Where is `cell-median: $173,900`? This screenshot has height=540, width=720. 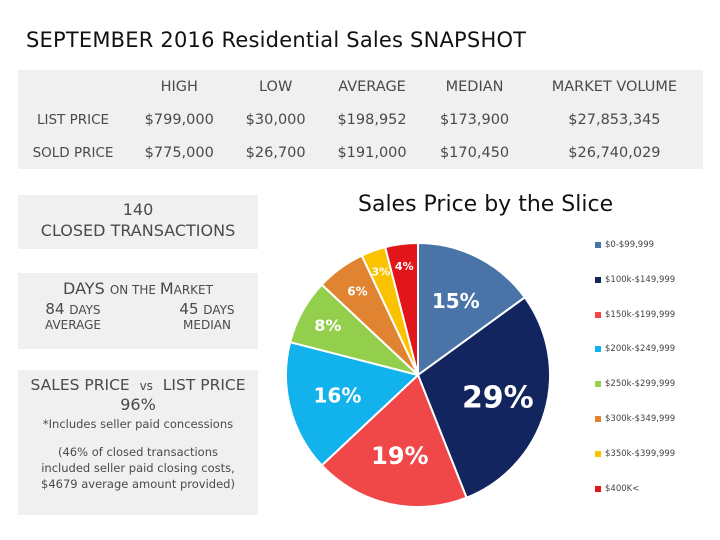 cell-median: $173,900 is located at coordinates (474, 119).